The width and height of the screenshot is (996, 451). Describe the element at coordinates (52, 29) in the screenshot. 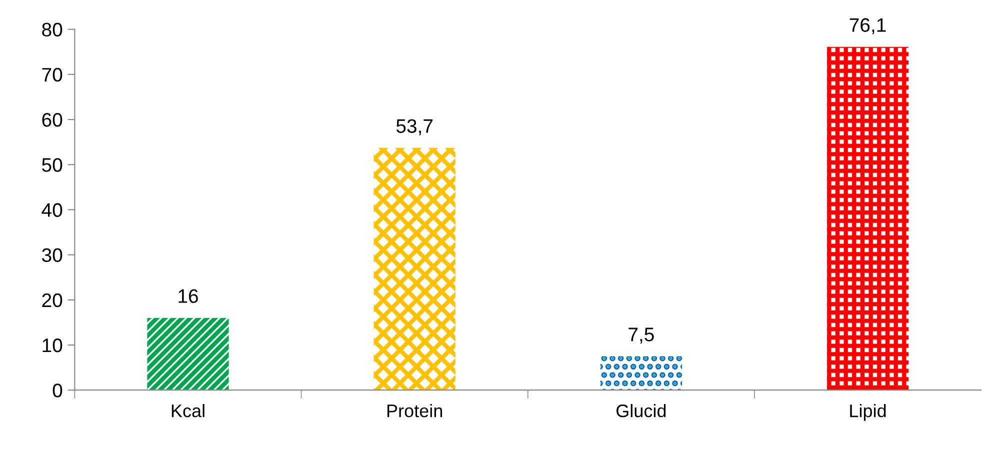

I see `y-tick-label: 80` at that location.